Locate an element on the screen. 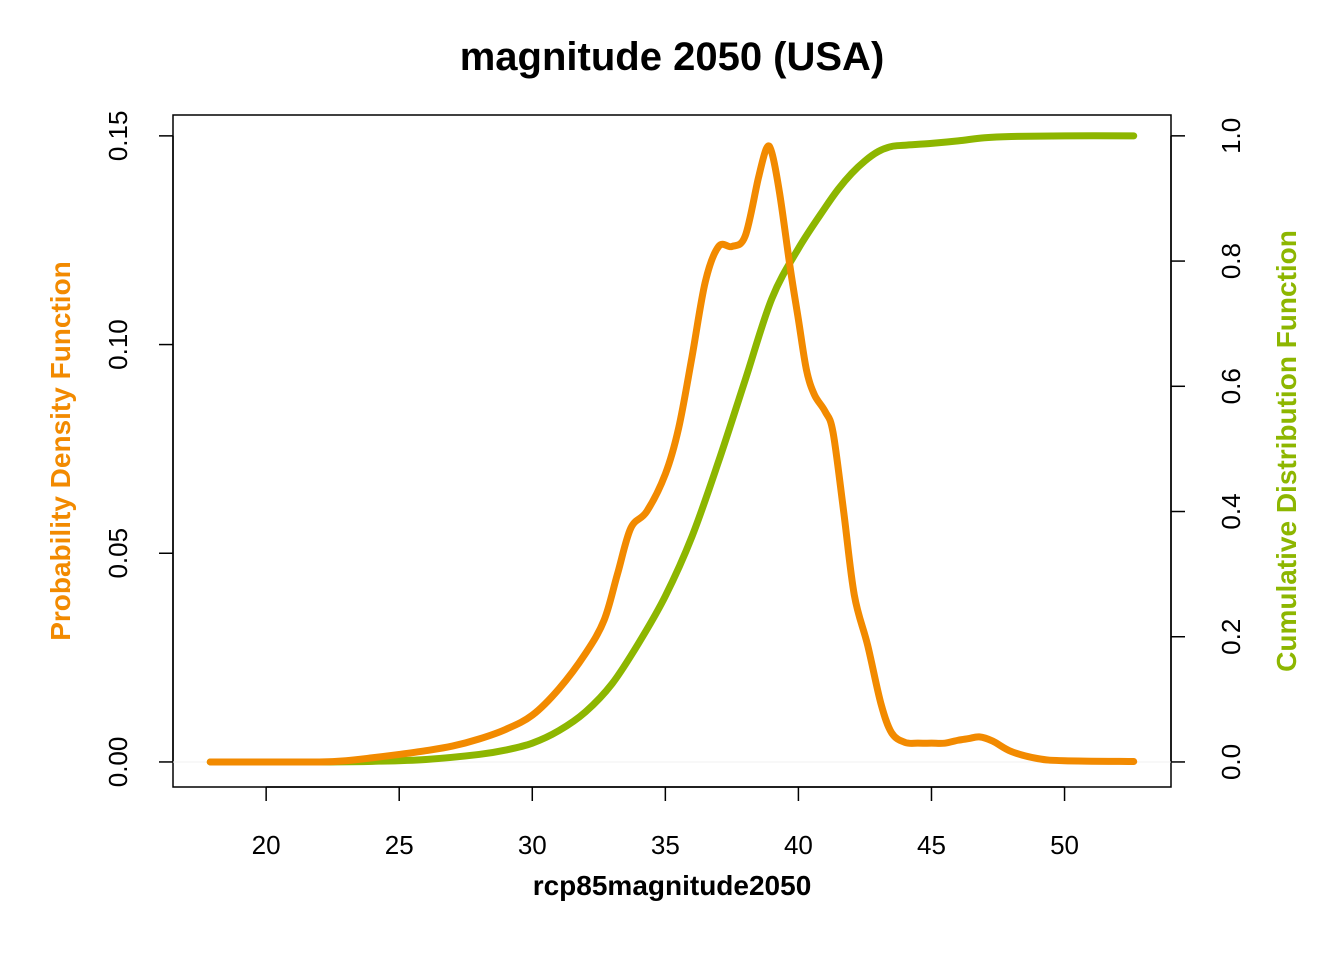 The height and width of the screenshot is (960, 1344). x-tick-label: 20 is located at coordinates (266, 845).